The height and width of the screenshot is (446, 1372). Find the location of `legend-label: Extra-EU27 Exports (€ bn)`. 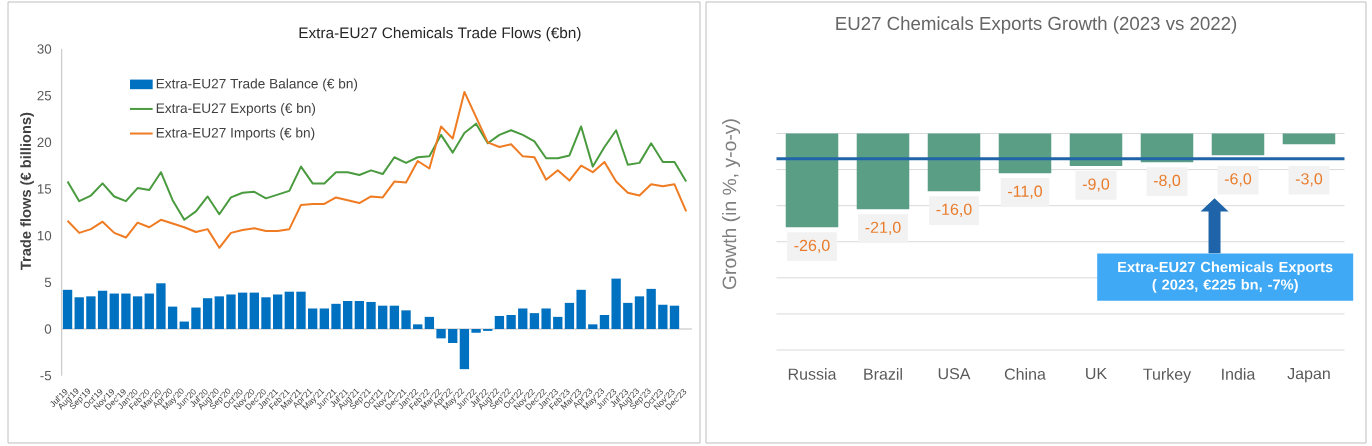

legend-label: Extra-EU27 Exports (€ bn) is located at coordinates (236, 109).